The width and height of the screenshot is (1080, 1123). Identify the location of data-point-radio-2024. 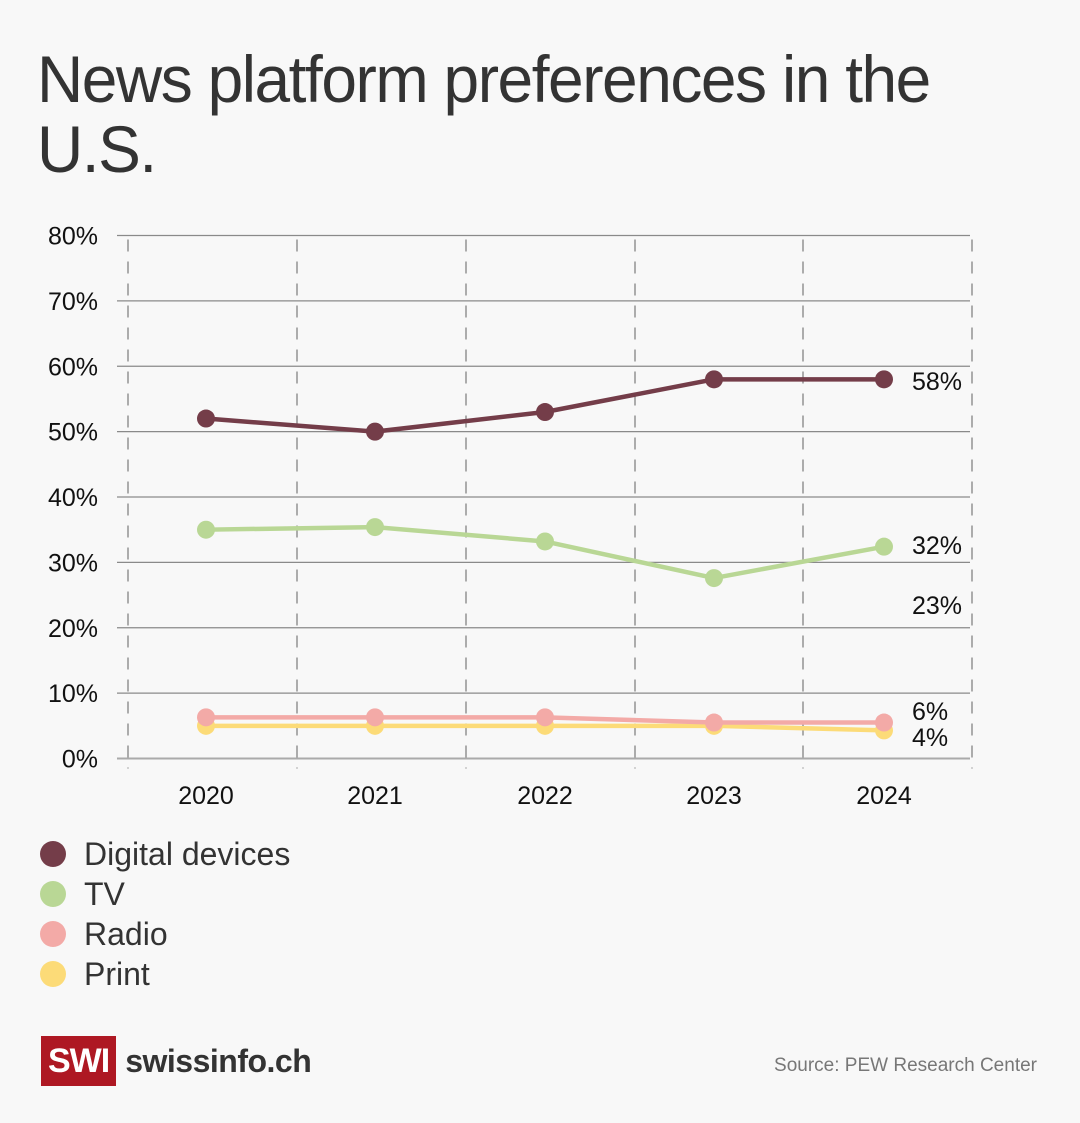
(884, 722).